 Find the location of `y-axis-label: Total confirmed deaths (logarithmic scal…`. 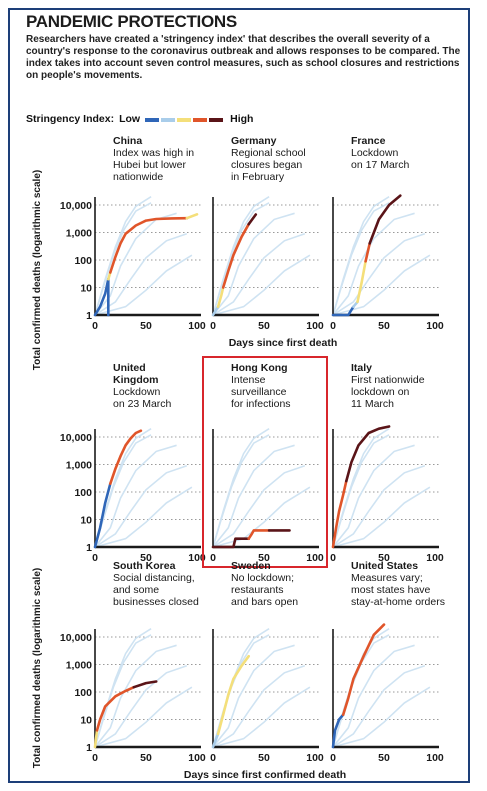

y-axis-label: Total confirmed deaths (logarithmic scal… is located at coordinates (37, 270).